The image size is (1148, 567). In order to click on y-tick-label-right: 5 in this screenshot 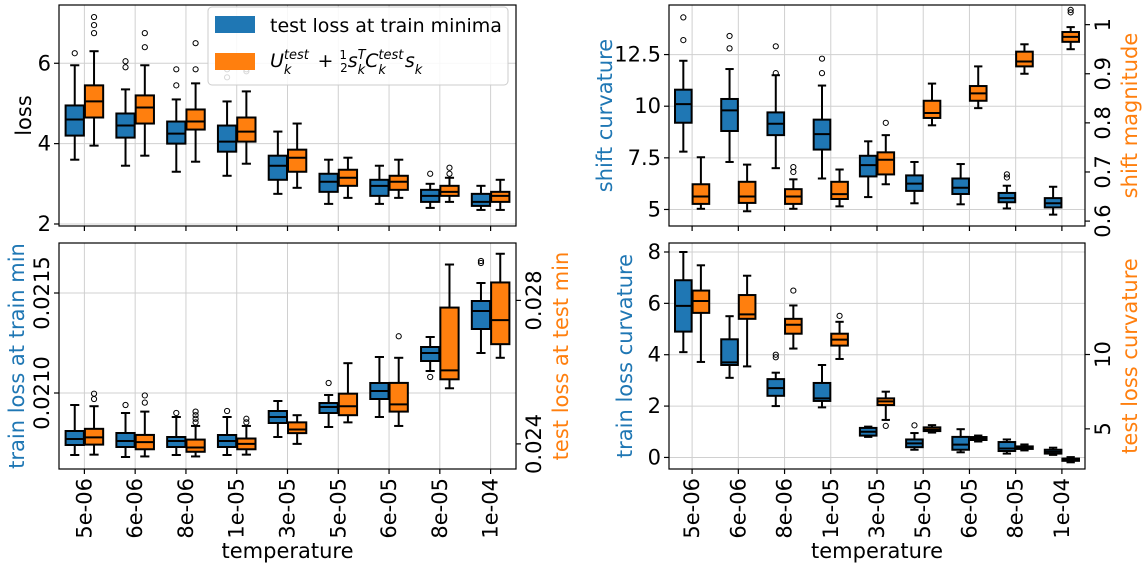, I will do `click(1103, 428)`.